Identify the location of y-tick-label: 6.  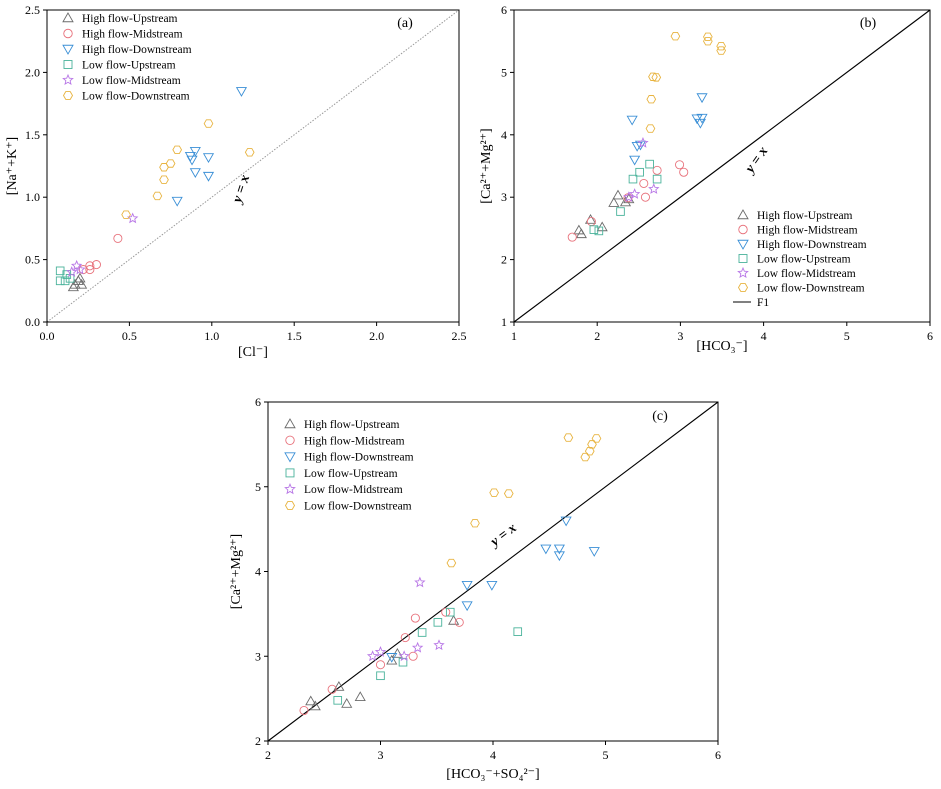
(504, 10).